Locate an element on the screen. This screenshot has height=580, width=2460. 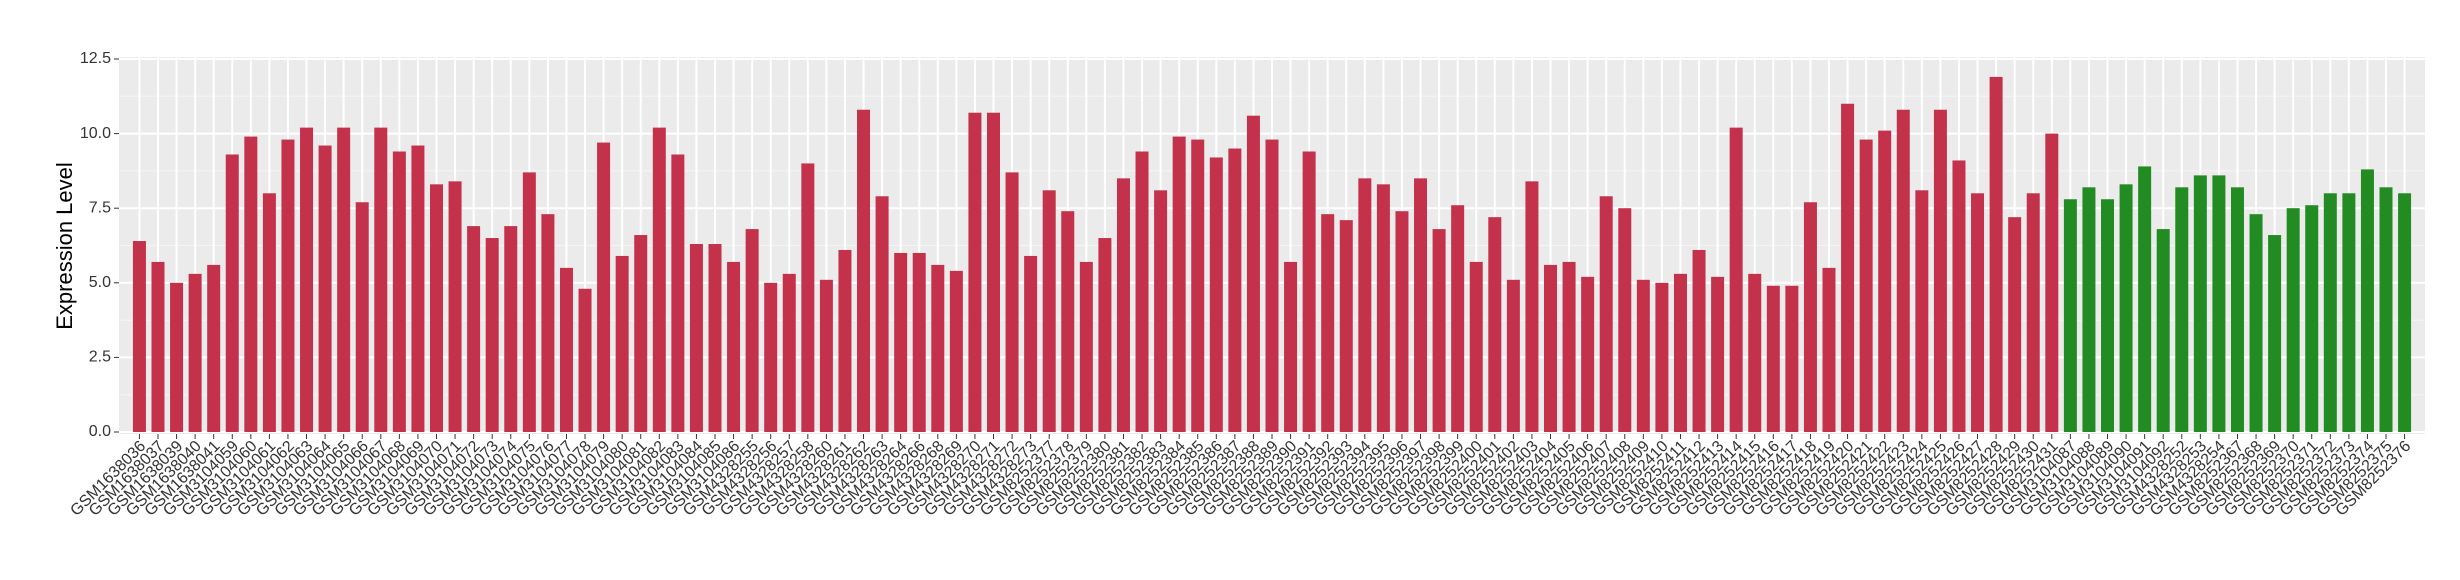
y-tick-label: 2.5 is located at coordinates (100, 357).